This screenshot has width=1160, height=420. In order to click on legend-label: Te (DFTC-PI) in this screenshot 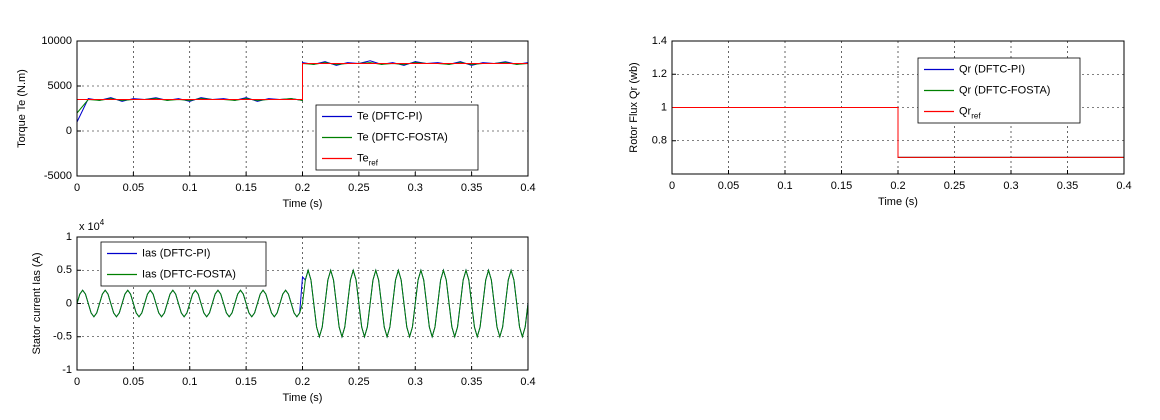, I will do `click(389, 116)`.